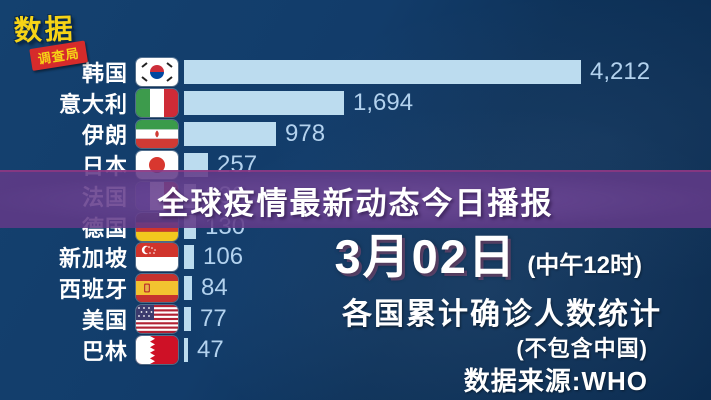  I want to click on value-label: 84, so click(214, 288).